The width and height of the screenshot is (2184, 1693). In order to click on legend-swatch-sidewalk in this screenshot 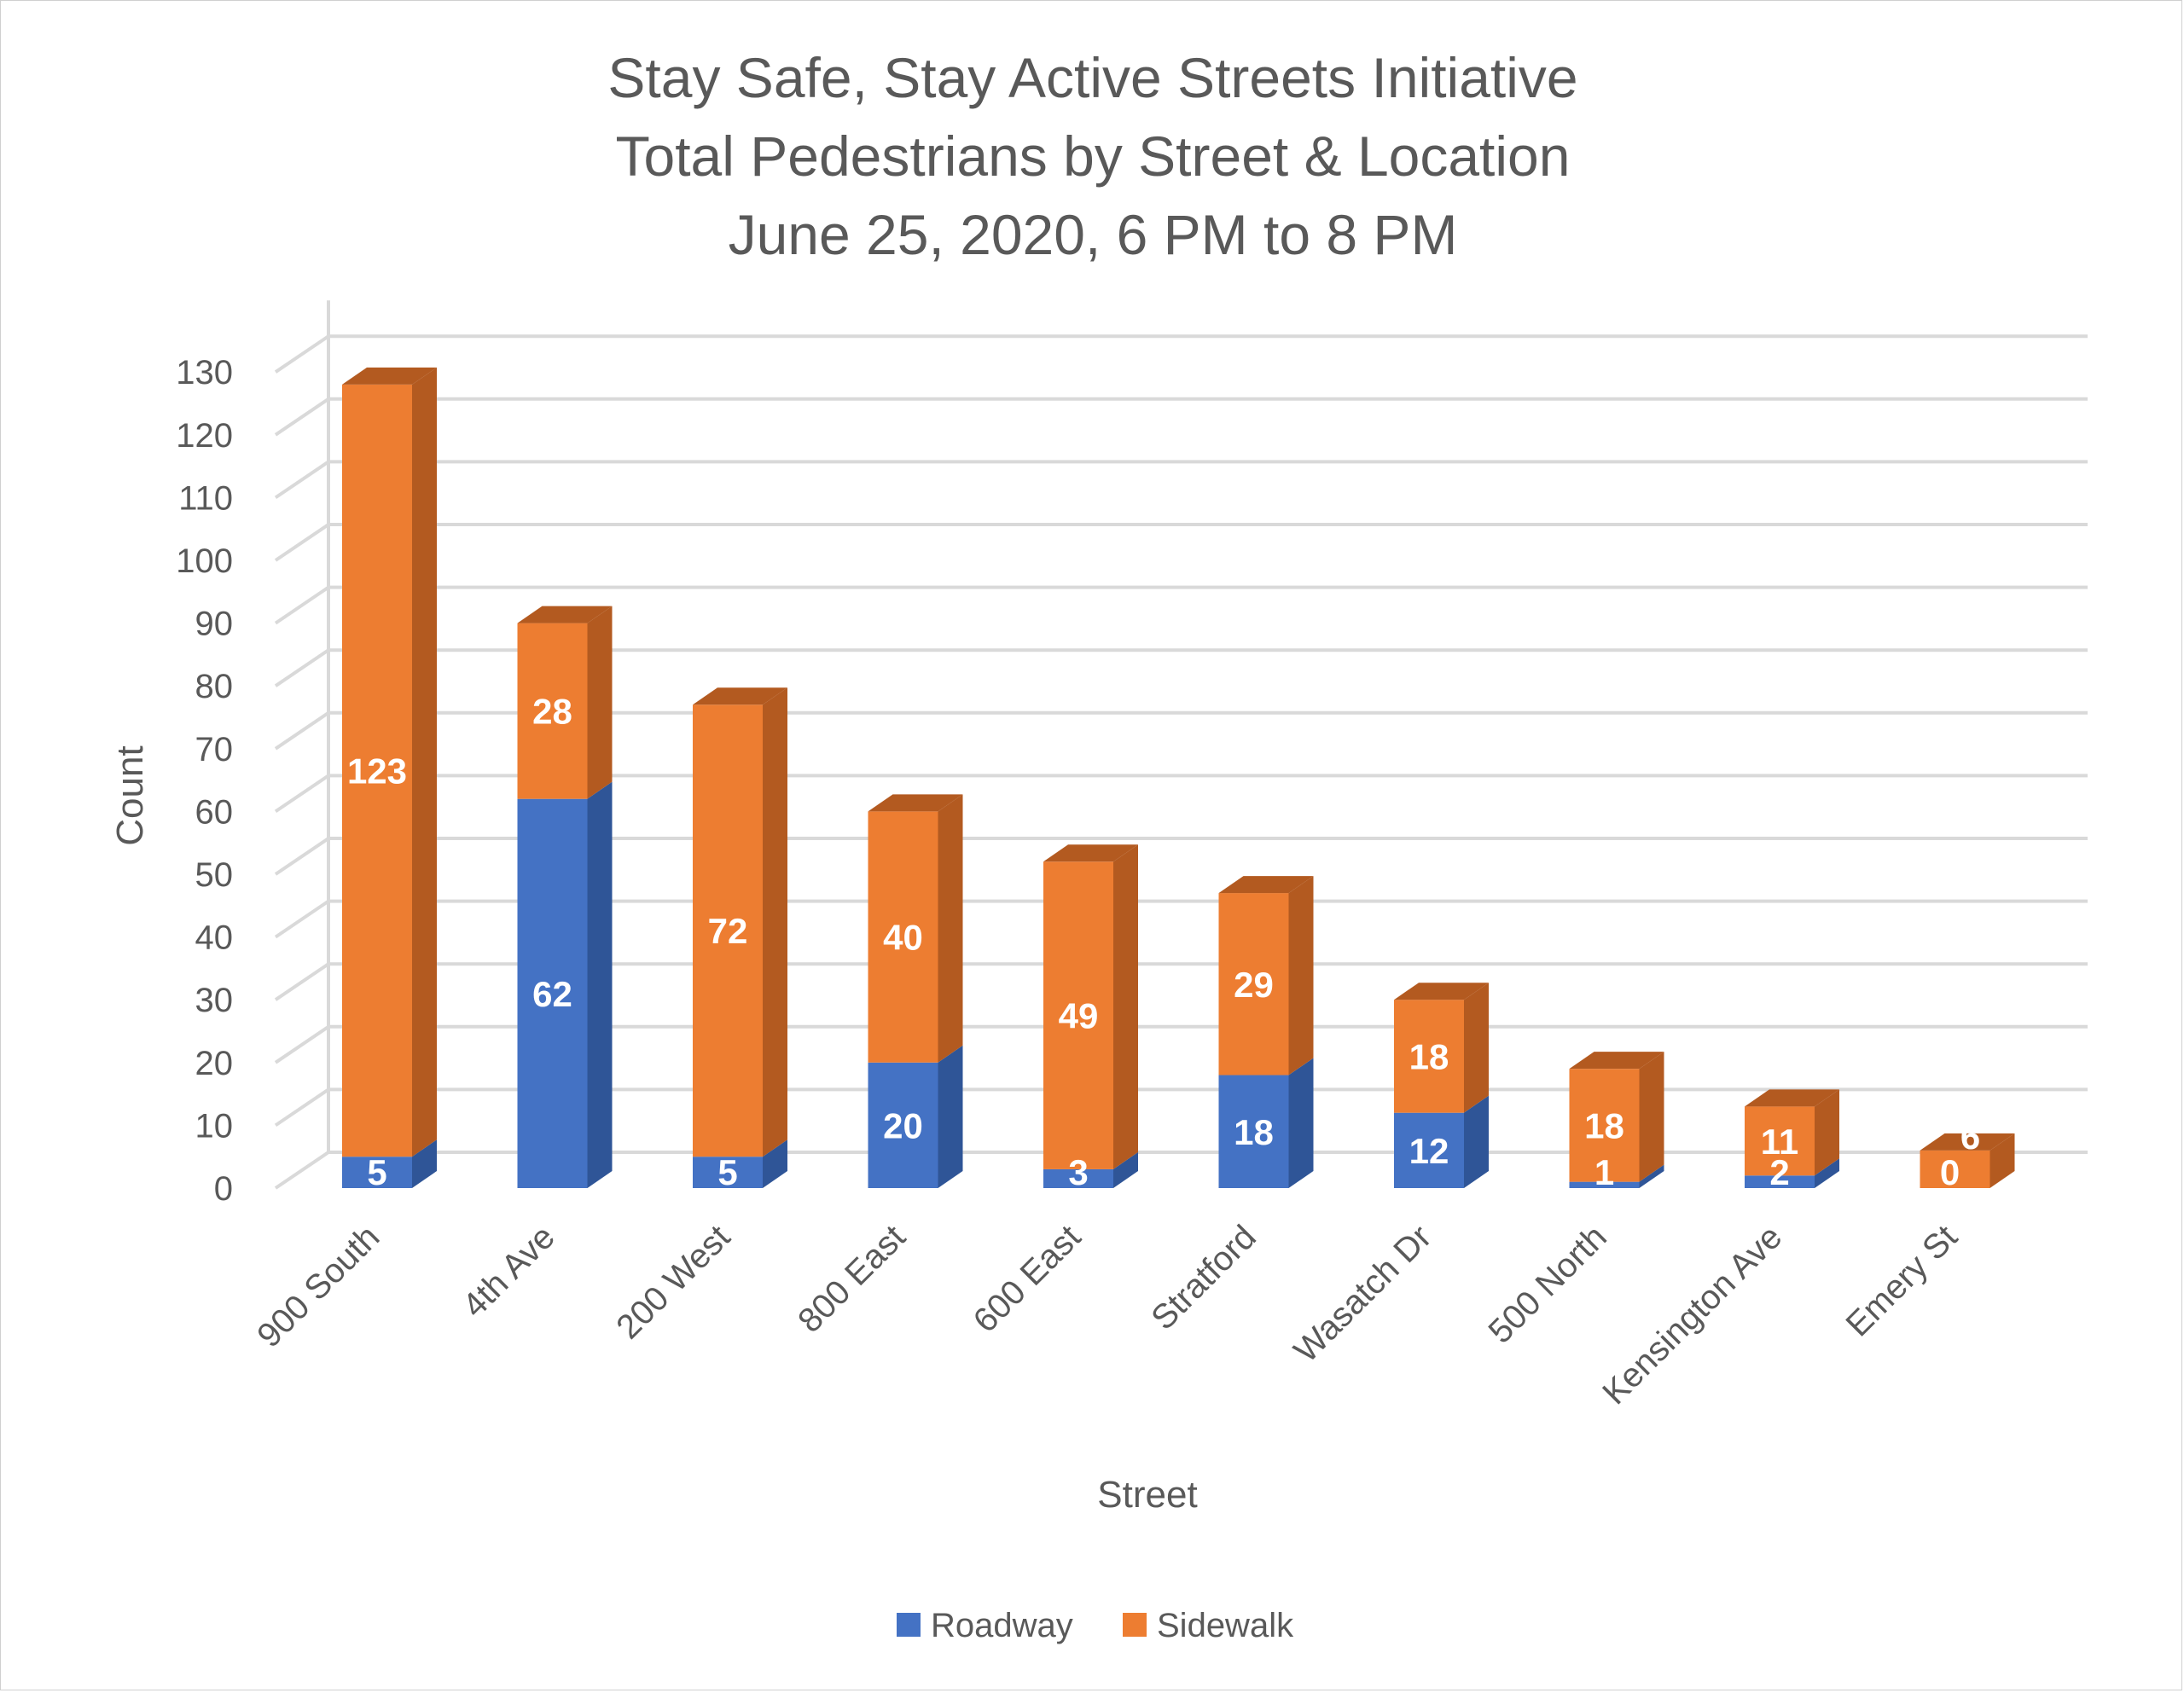, I will do `click(1135, 1625)`.